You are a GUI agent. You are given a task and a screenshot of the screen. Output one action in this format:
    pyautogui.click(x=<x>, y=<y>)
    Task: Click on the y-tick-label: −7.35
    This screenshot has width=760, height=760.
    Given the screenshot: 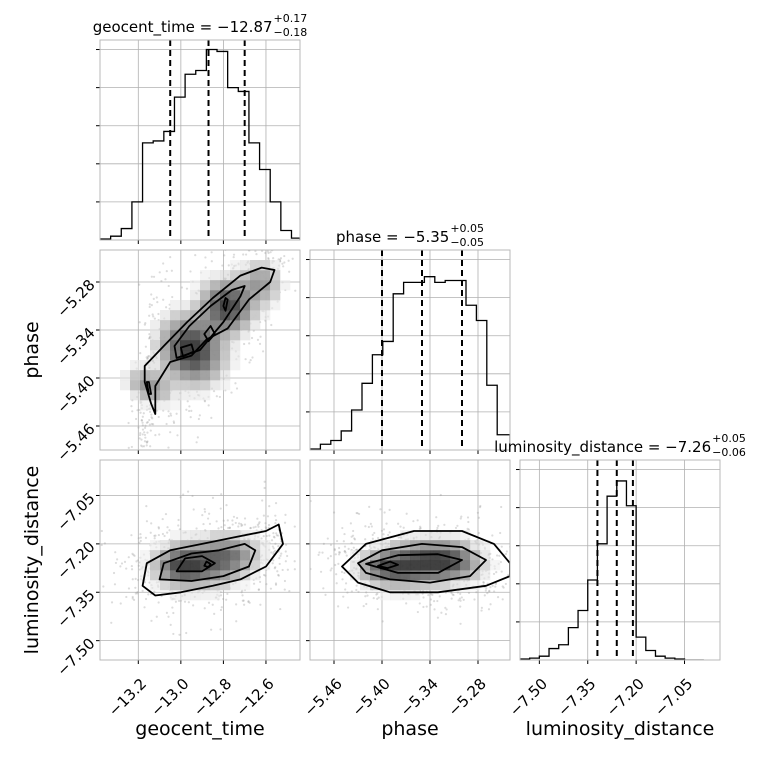 What is the action you would take?
    pyautogui.click(x=75, y=608)
    